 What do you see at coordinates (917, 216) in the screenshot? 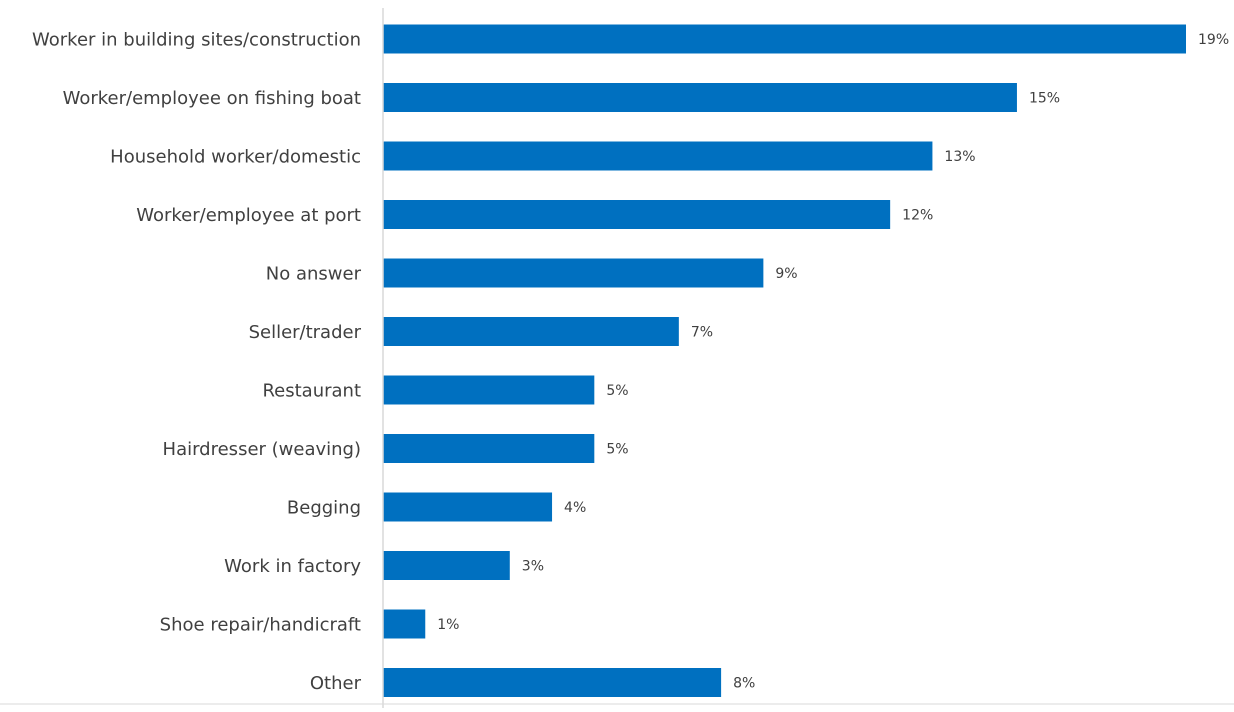
I see `value-label-3: 12%` at bounding box center [917, 216].